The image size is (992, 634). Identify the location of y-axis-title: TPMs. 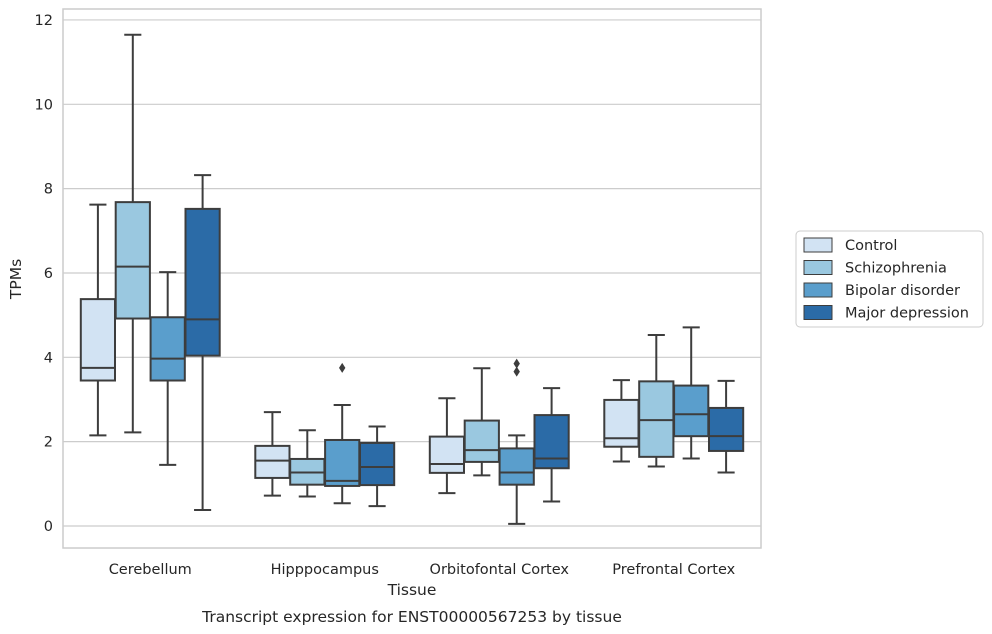
(16, 279).